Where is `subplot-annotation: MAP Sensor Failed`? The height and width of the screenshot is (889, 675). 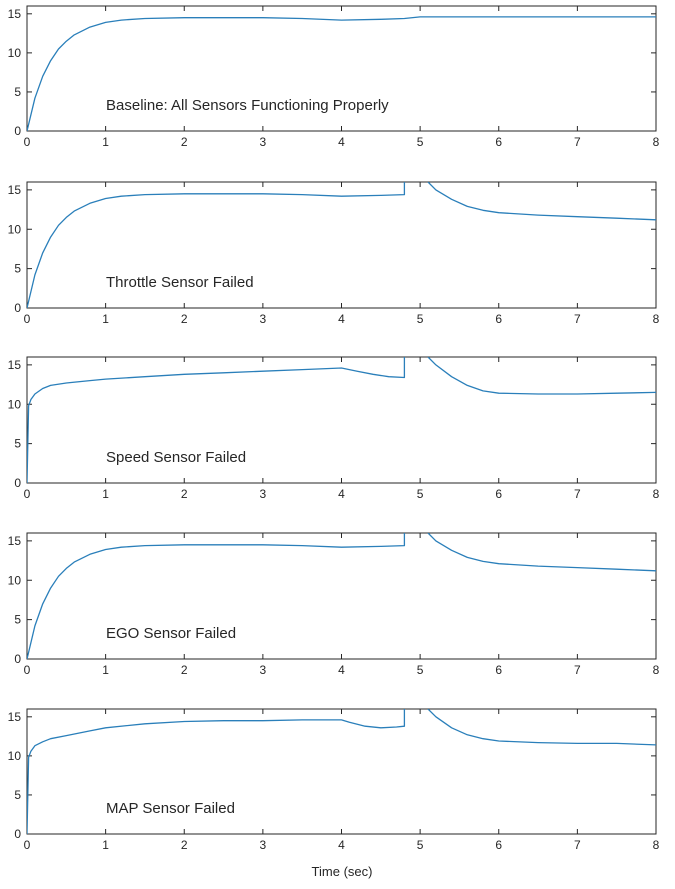
subplot-annotation: MAP Sensor Failed is located at coordinates (170, 808).